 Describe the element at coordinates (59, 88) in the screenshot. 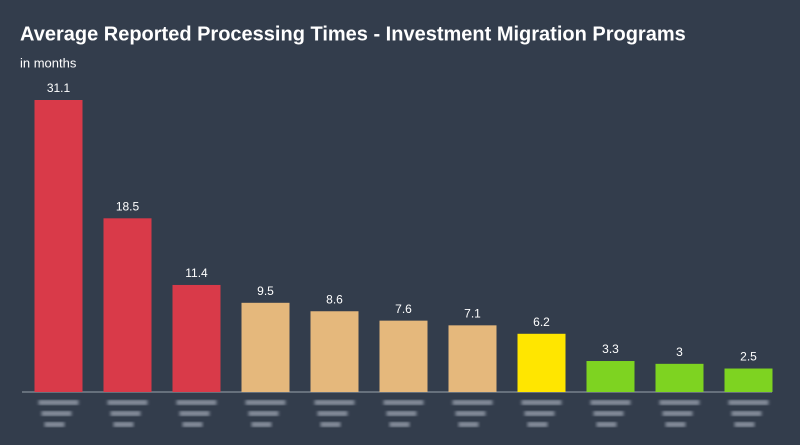

I see `value-label: 31.1` at that location.